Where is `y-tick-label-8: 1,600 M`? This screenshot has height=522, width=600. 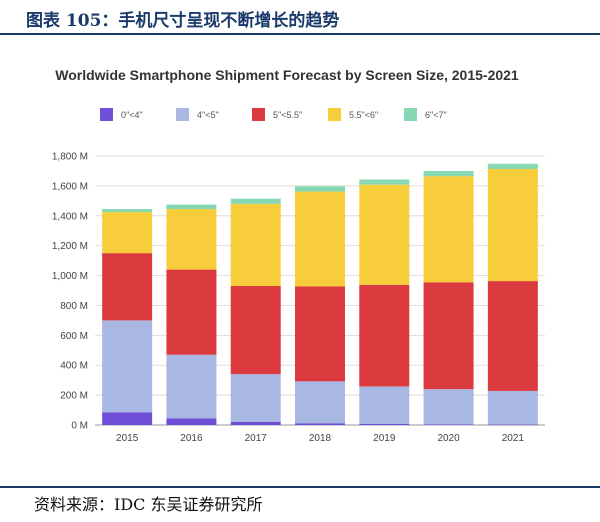 y-tick-label-8: 1,600 M is located at coordinates (70, 186).